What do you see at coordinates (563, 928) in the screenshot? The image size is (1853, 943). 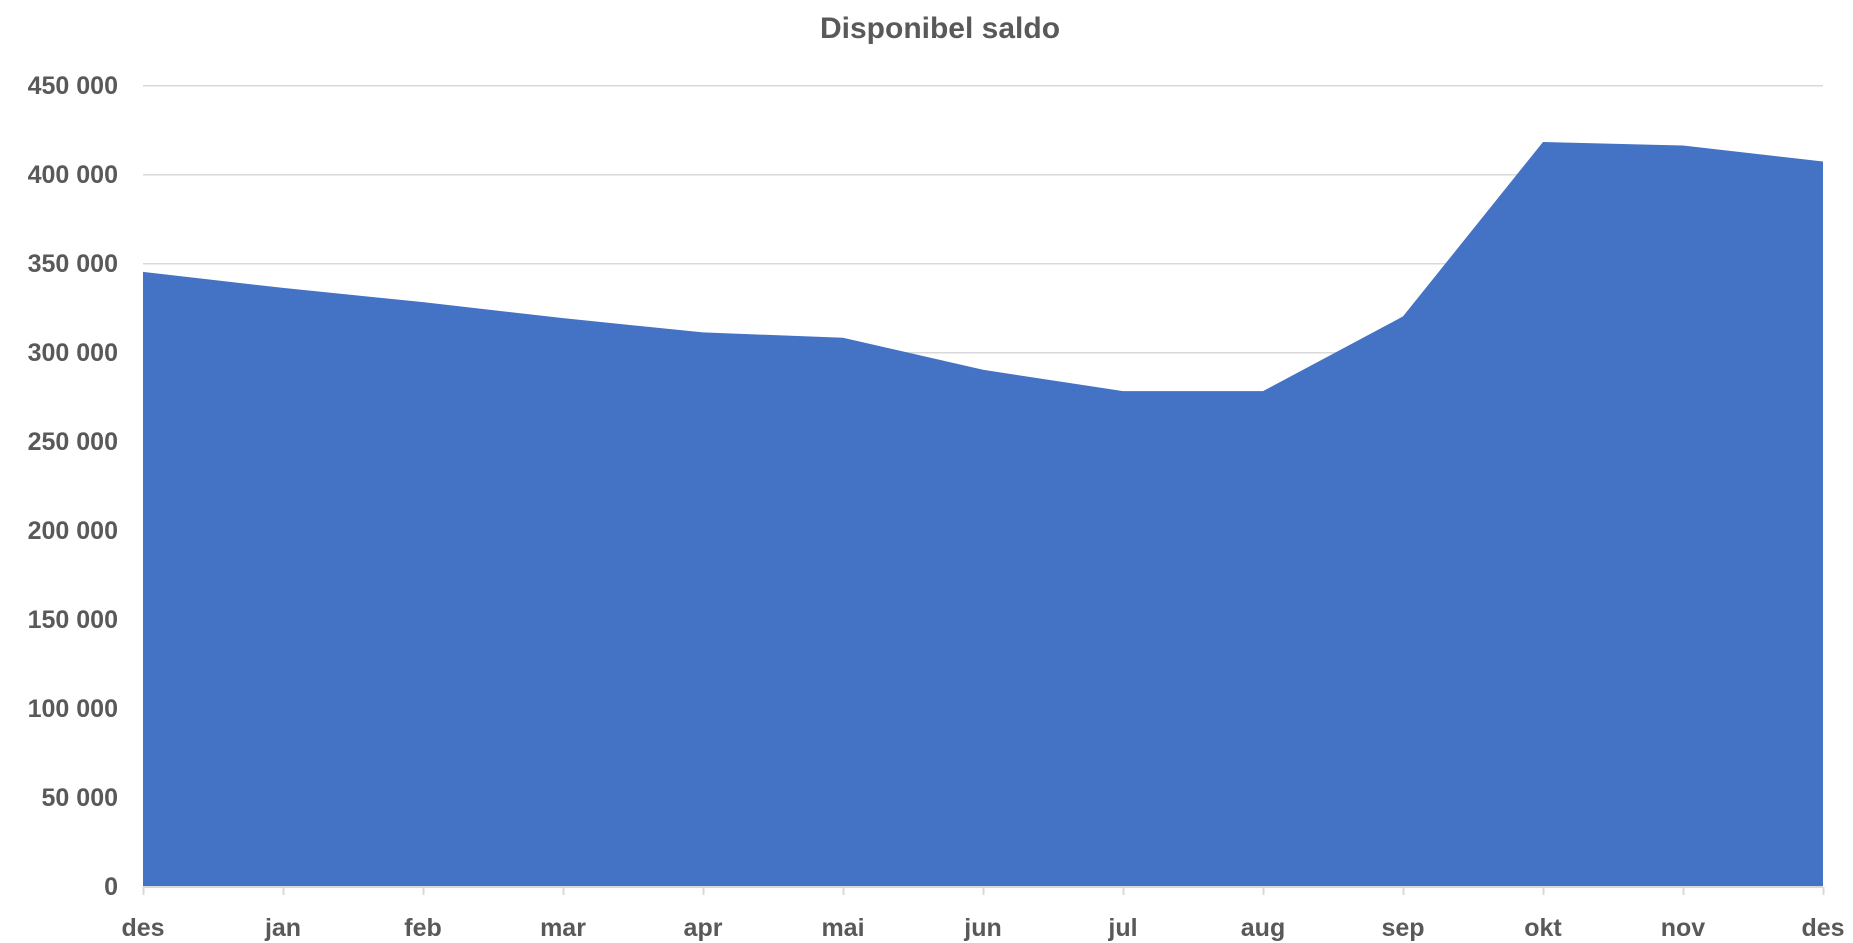 I see `x-tick-label: mar` at bounding box center [563, 928].